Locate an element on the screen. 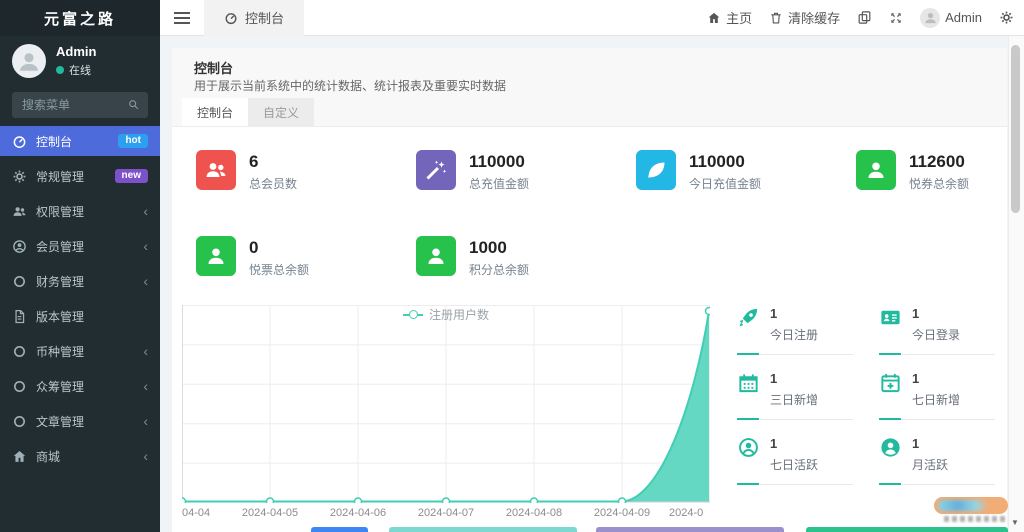  clear-cache-button: 清除缓存 is located at coordinates (804, 17).